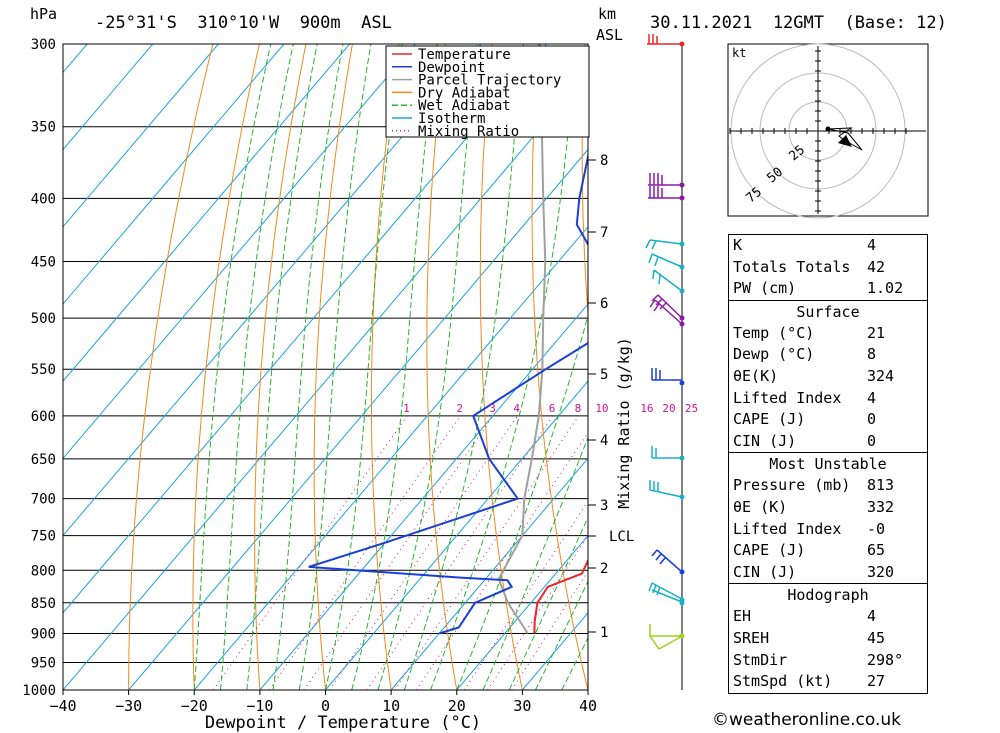 This screenshot has height=733, width=1000. Describe the element at coordinates (876, 637) in the screenshot. I see `stat-value: 45` at that location.